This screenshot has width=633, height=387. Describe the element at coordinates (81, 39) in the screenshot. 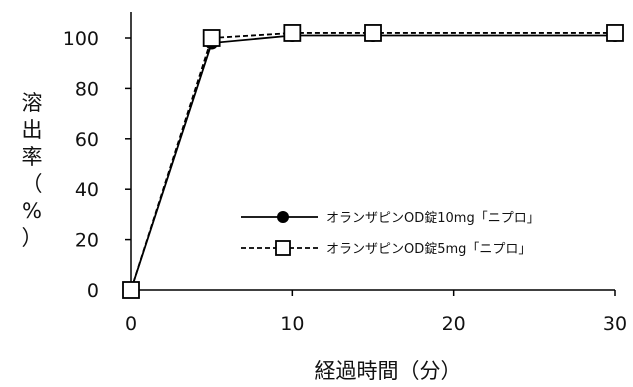

I see `y-tick-label: 100` at that location.